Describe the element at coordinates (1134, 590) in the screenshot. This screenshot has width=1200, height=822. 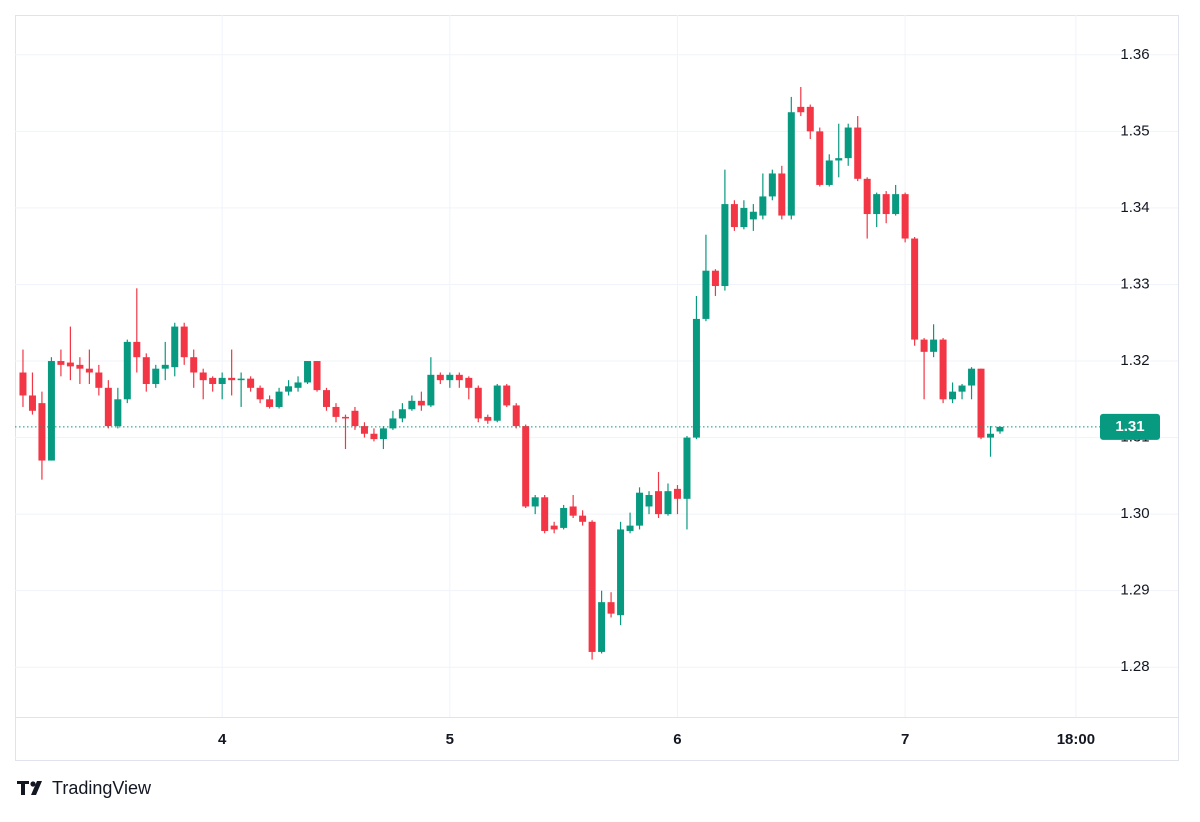
I see `y-tick-label: 1.29` at that location.